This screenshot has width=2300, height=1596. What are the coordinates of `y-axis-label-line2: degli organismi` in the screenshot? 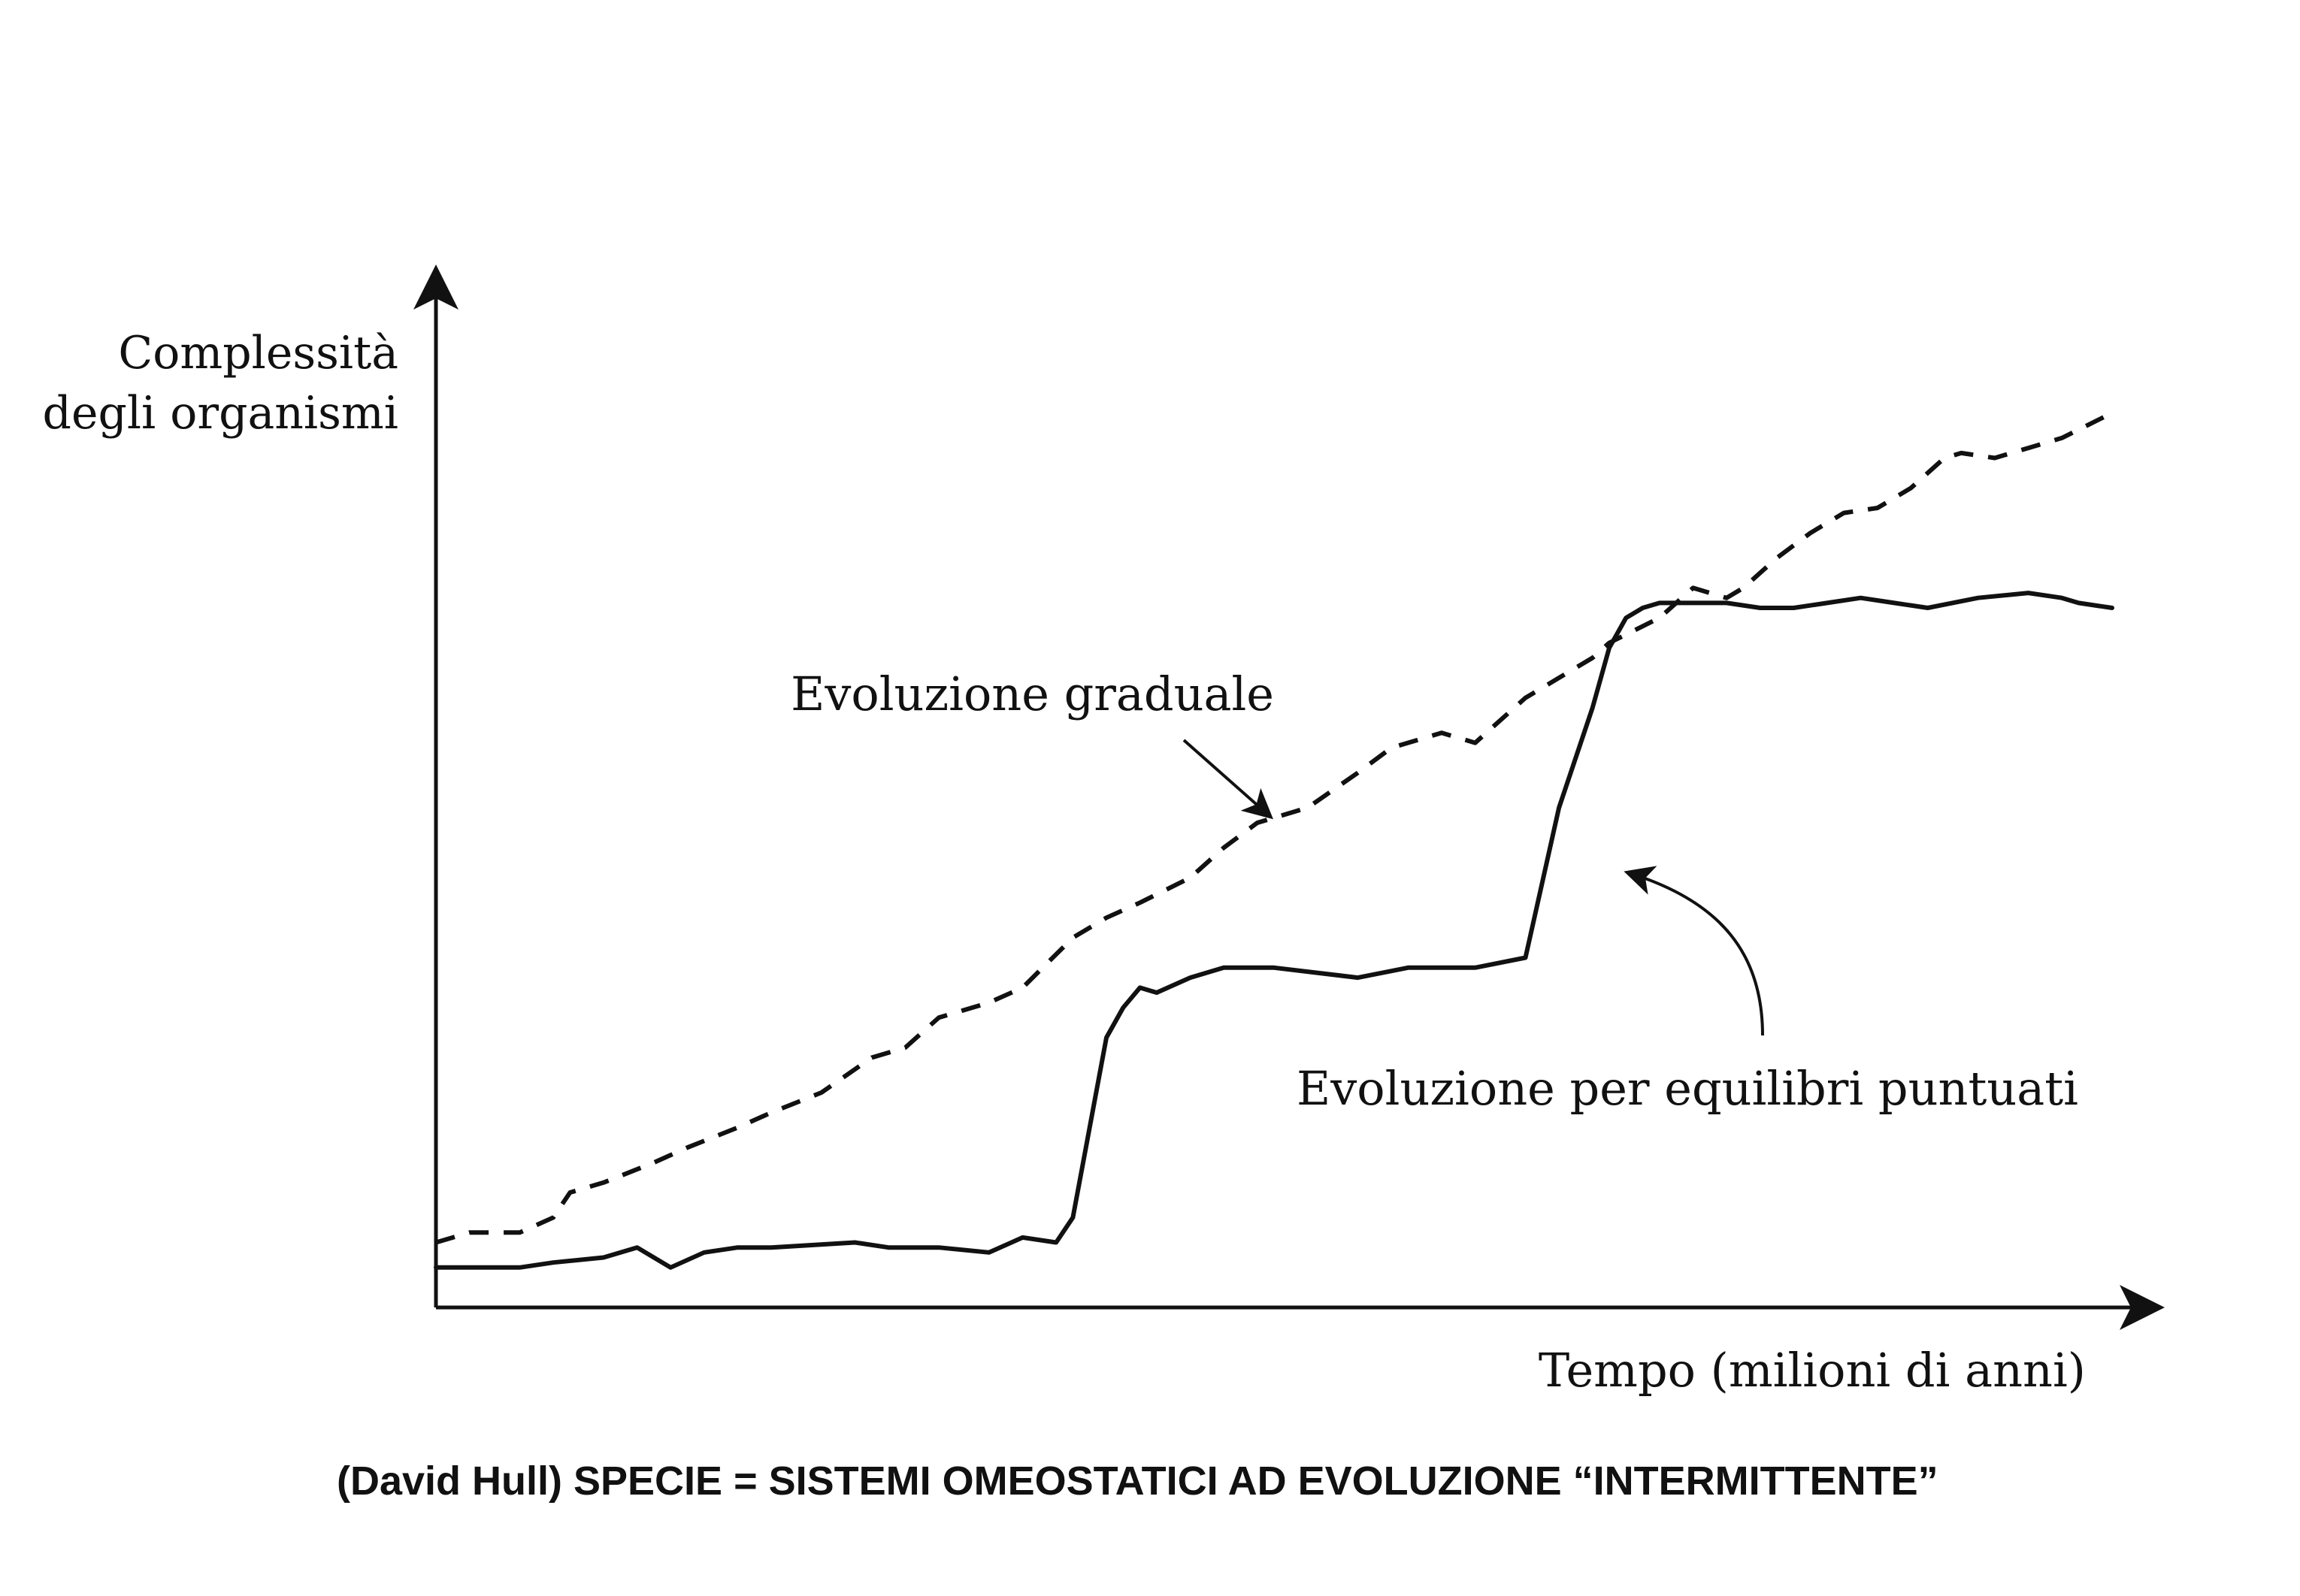 It's located at (220, 413).